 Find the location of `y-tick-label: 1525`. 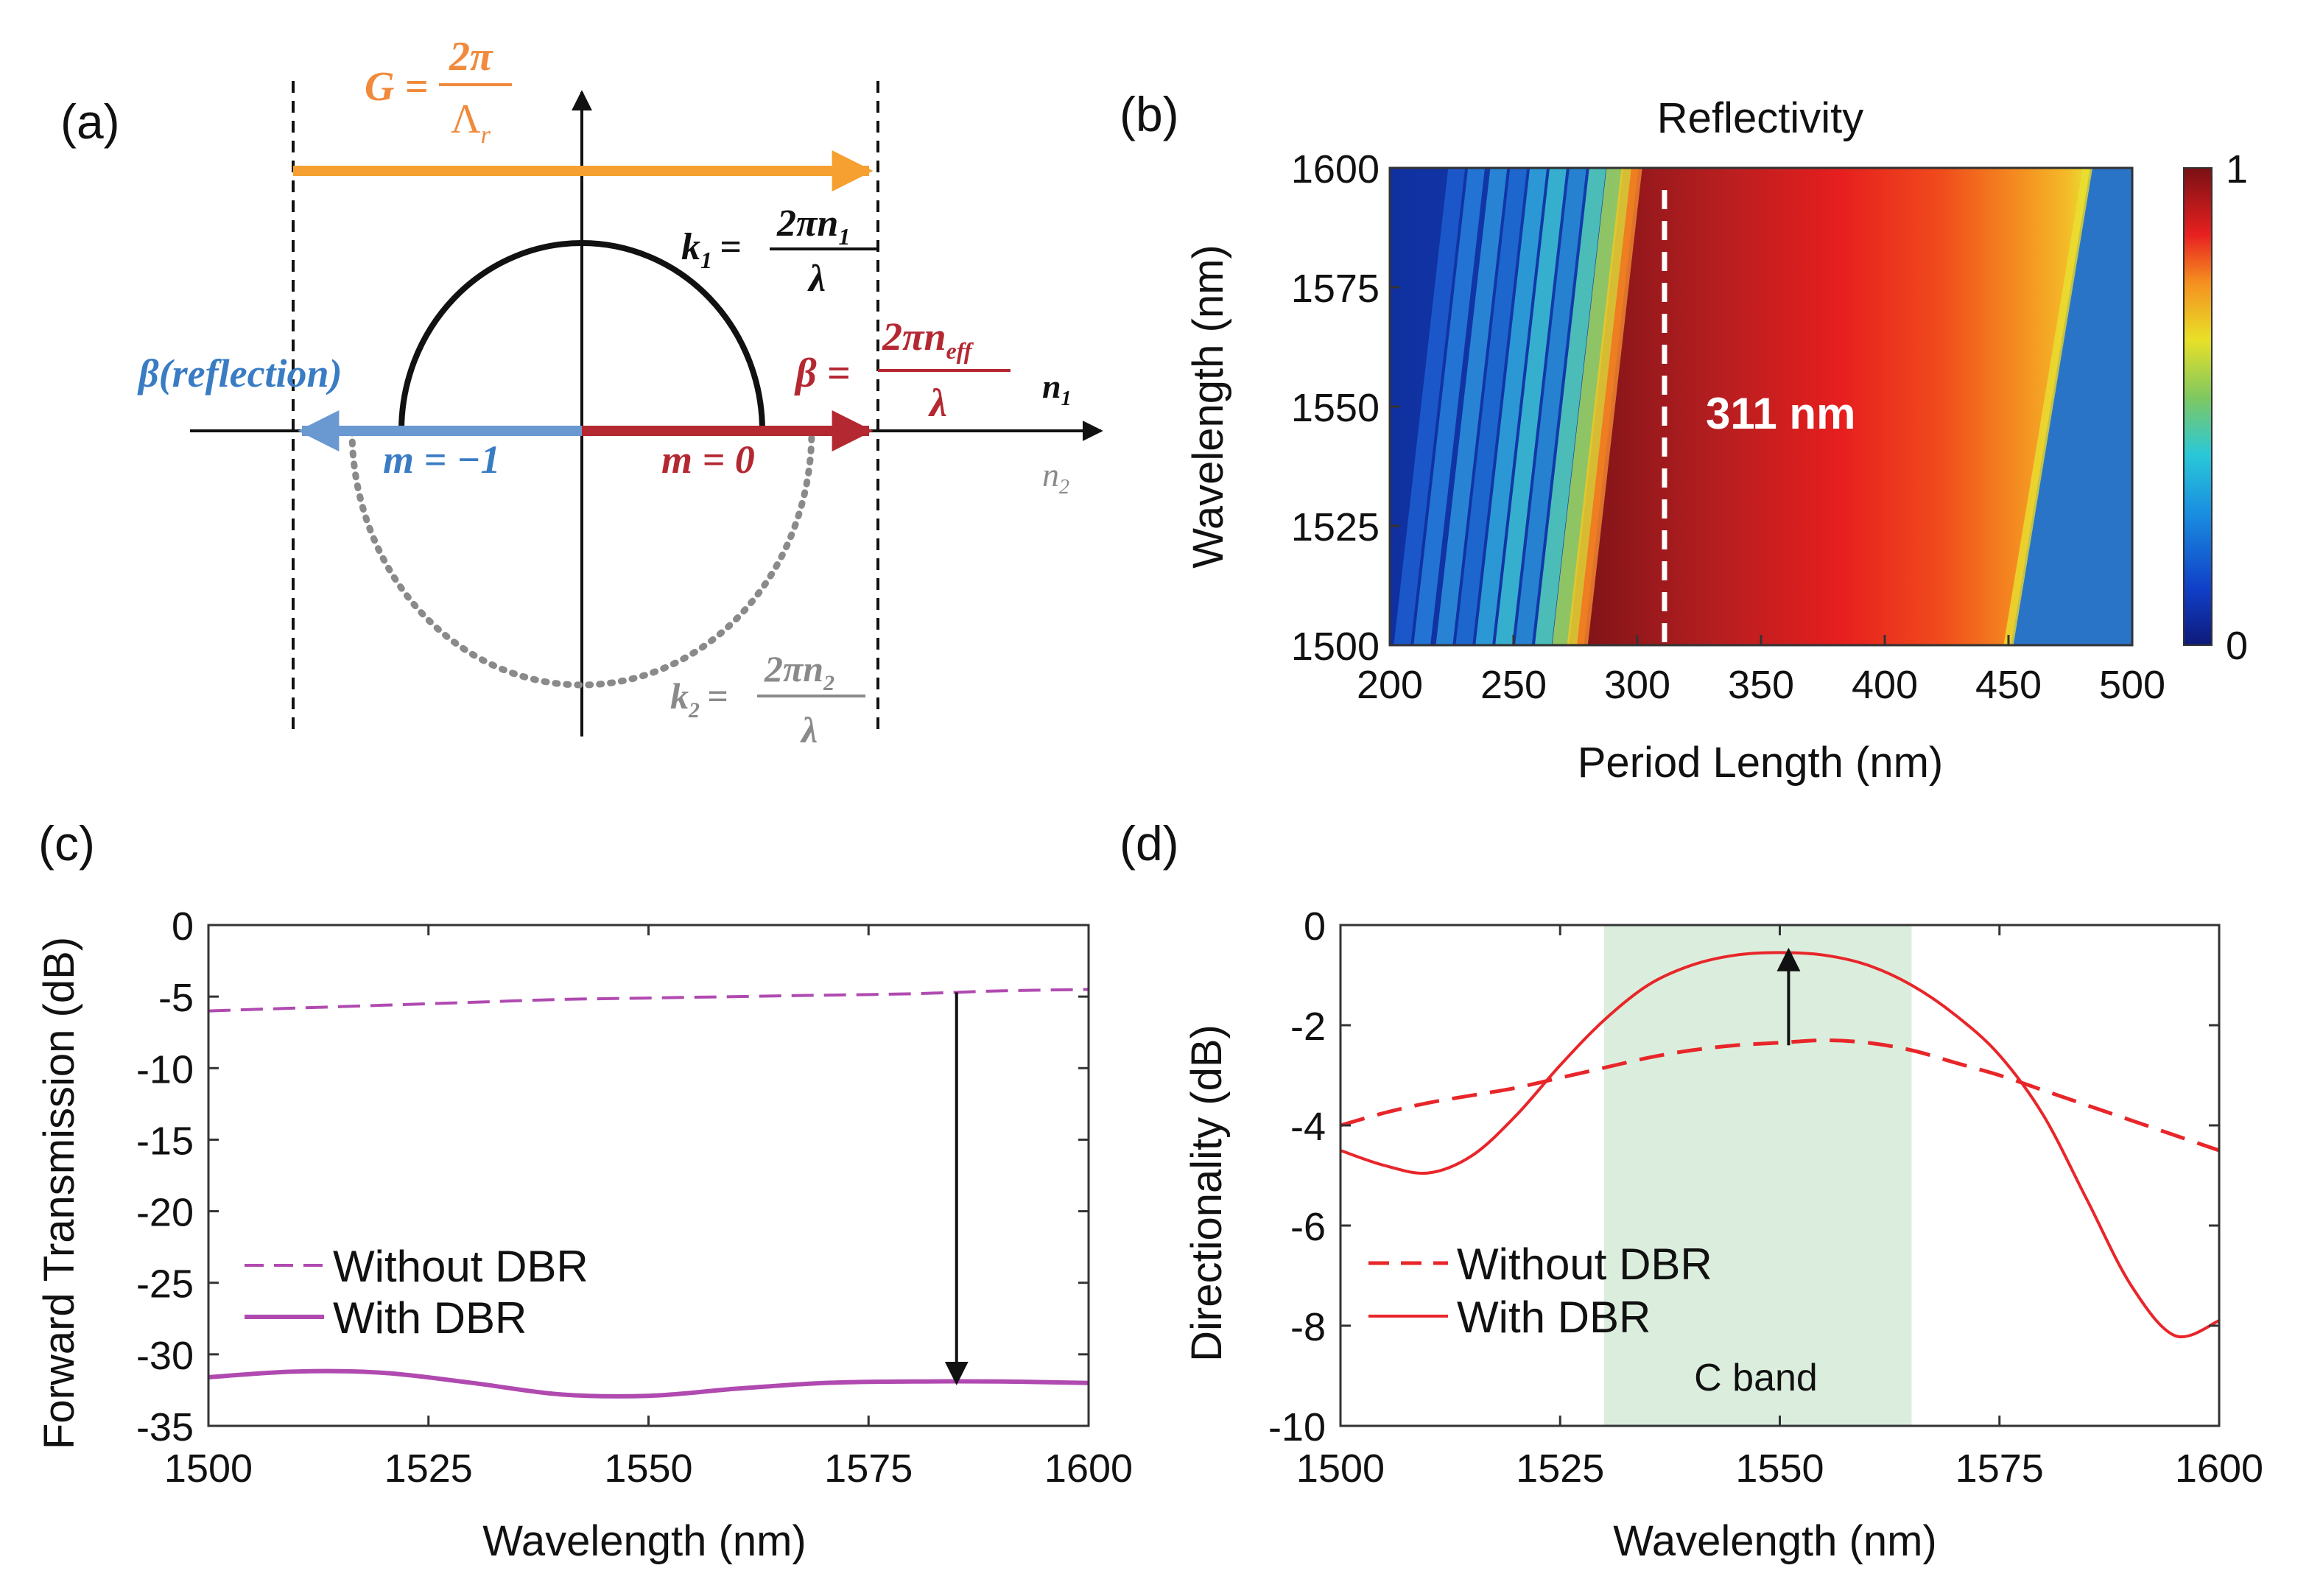

y-tick-label: 1525 is located at coordinates (1335, 527).